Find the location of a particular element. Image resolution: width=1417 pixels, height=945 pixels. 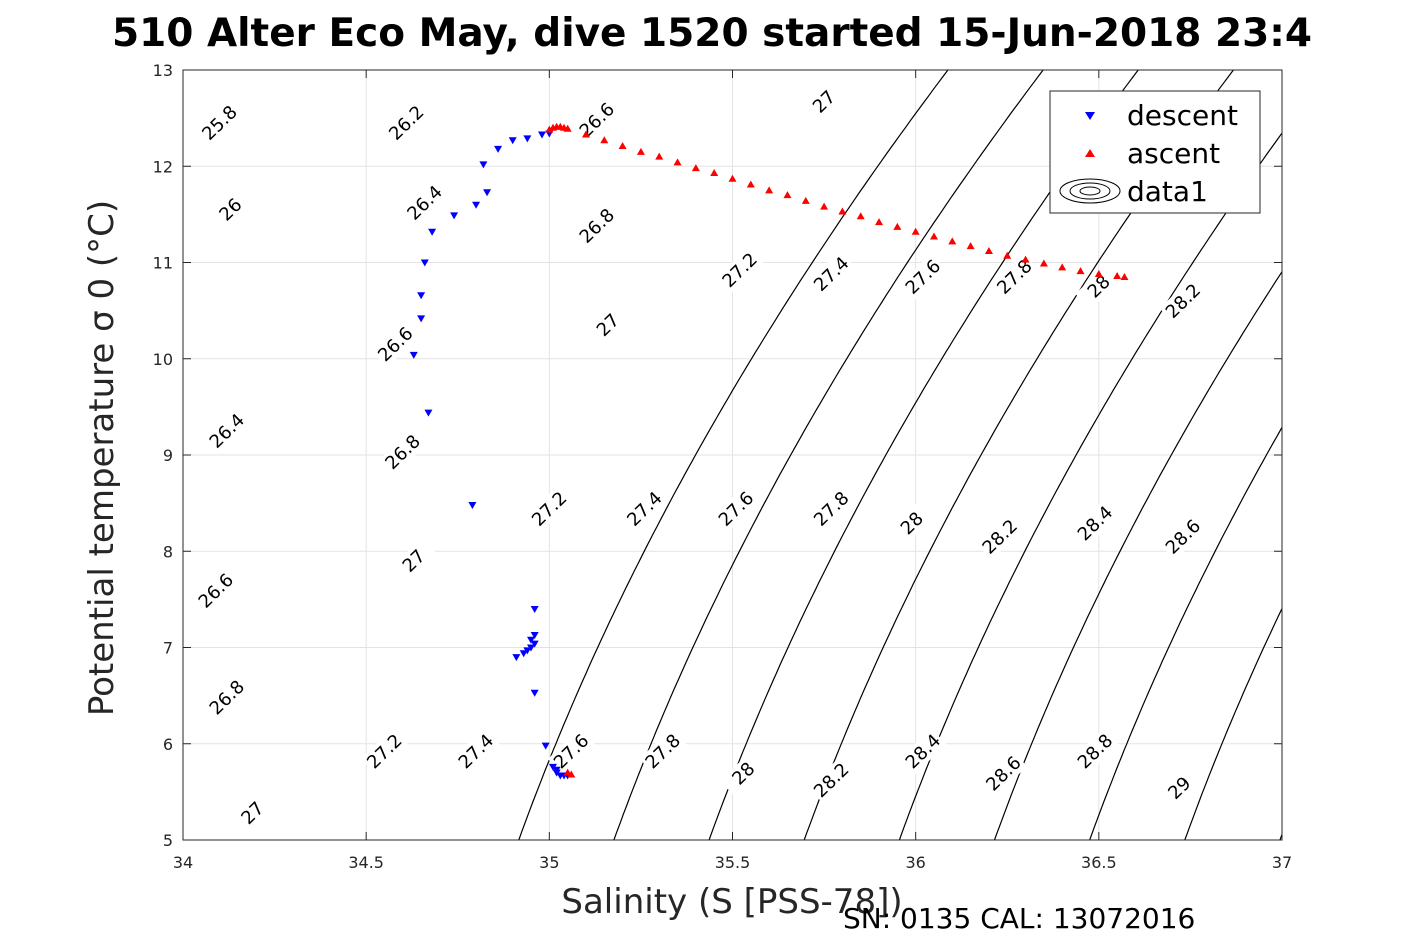

y-tick-label: 6 is located at coordinates (168, 744).